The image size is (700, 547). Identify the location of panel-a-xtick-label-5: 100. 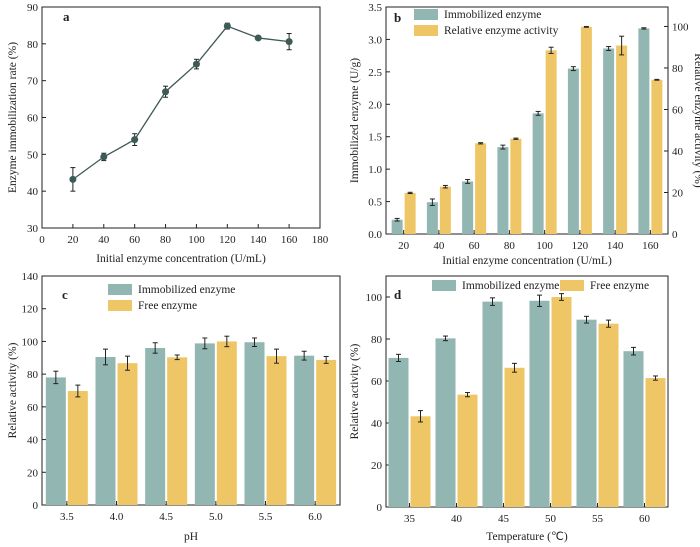
(196, 240).